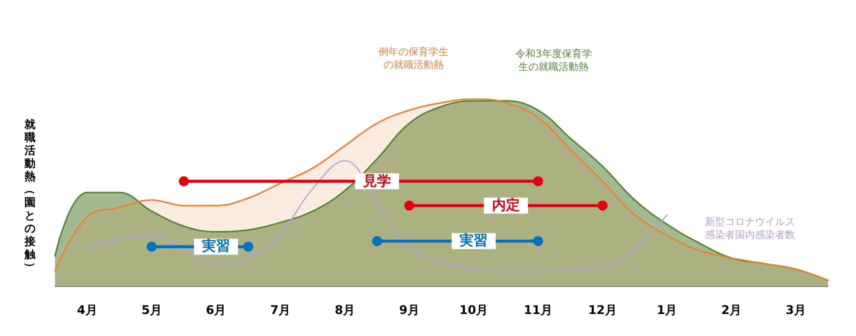 Image resolution: width=856 pixels, height=336 pixels. I want to click on text: 例年の保育学生の就職活動熱, so click(413, 58).